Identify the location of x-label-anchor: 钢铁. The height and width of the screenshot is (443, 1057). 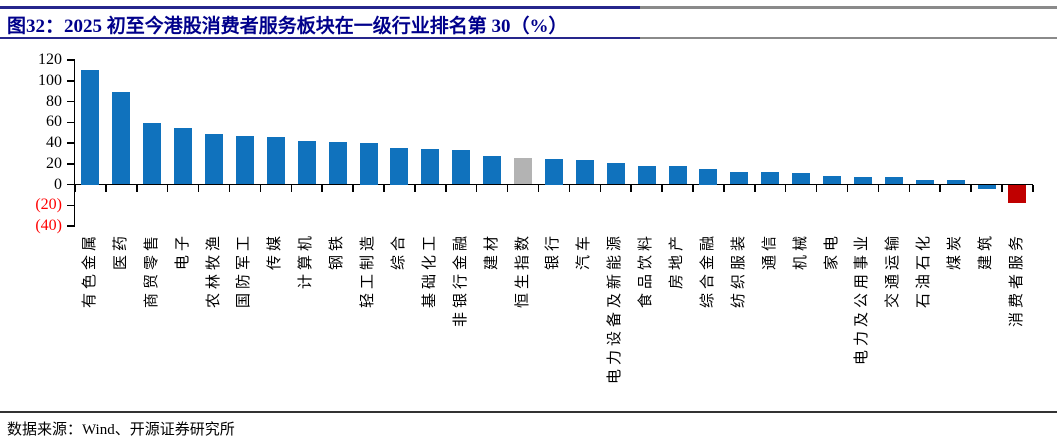
(337, 251).